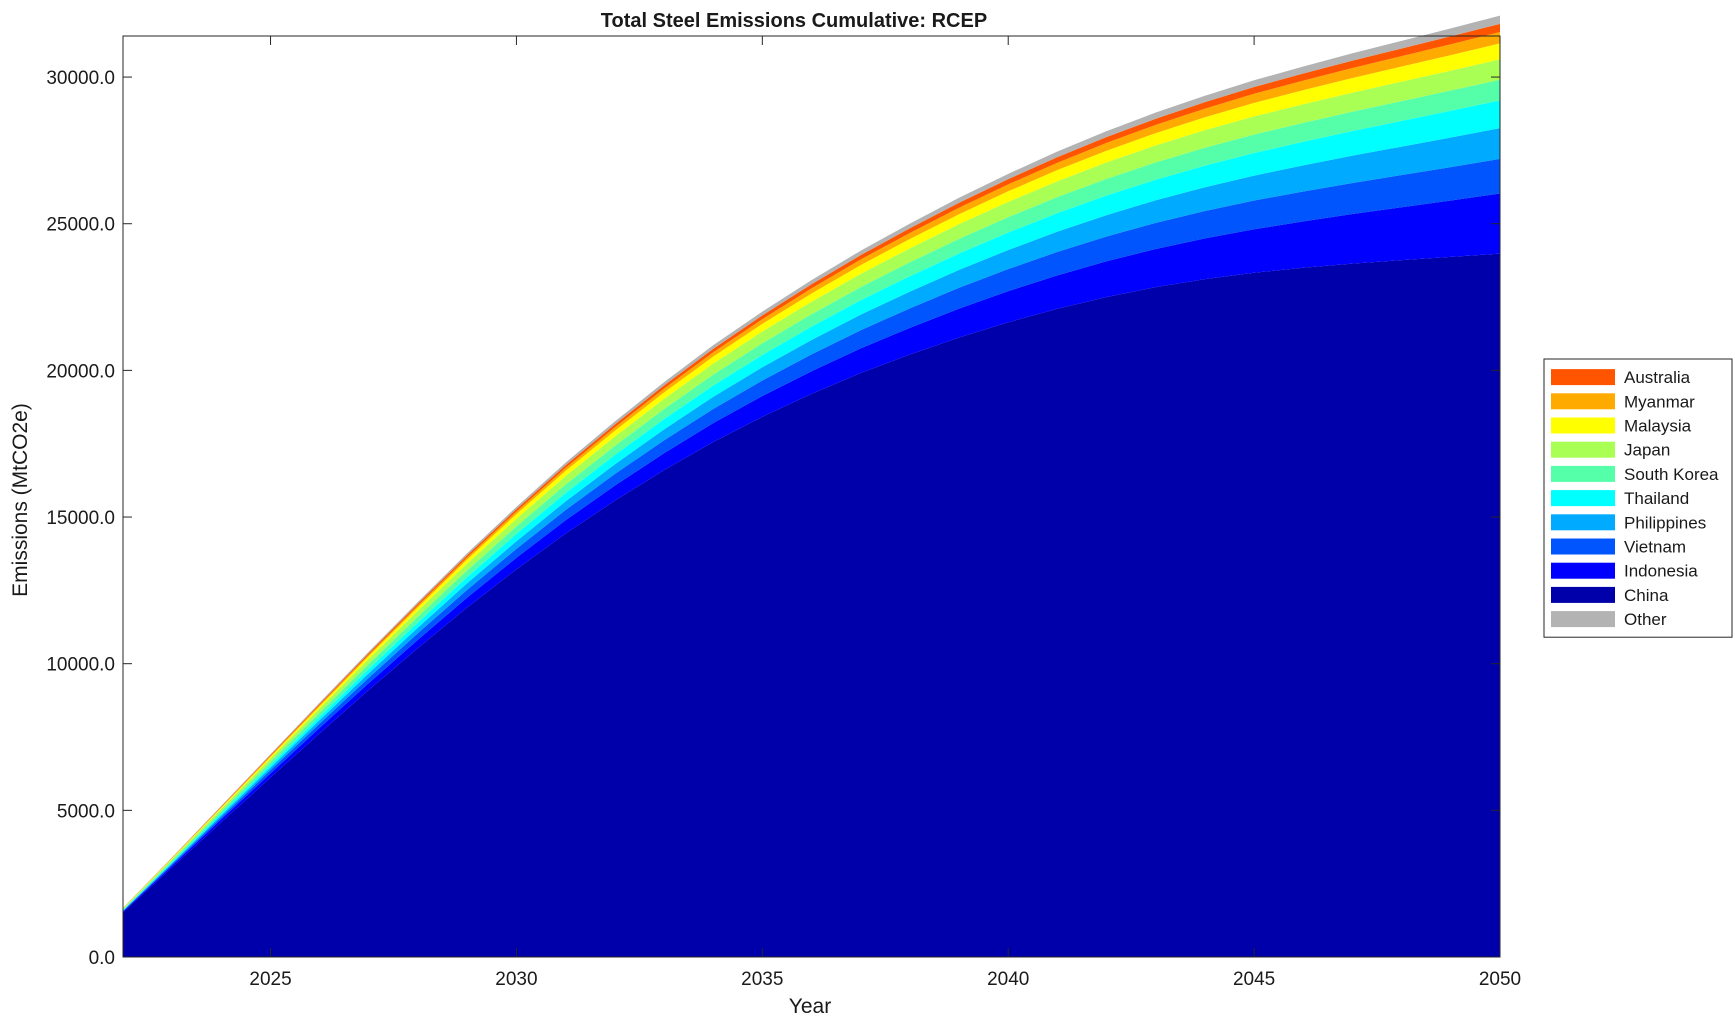  What do you see at coordinates (1583, 522) in the screenshot?
I see `legend-swatch-philippines` at bounding box center [1583, 522].